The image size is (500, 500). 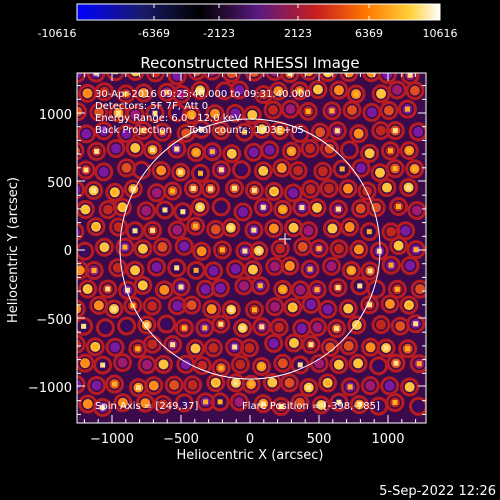 What do you see at coordinates (68, 251) in the screenshot?
I see `y-tick-label: 0` at bounding box center [68, 251].